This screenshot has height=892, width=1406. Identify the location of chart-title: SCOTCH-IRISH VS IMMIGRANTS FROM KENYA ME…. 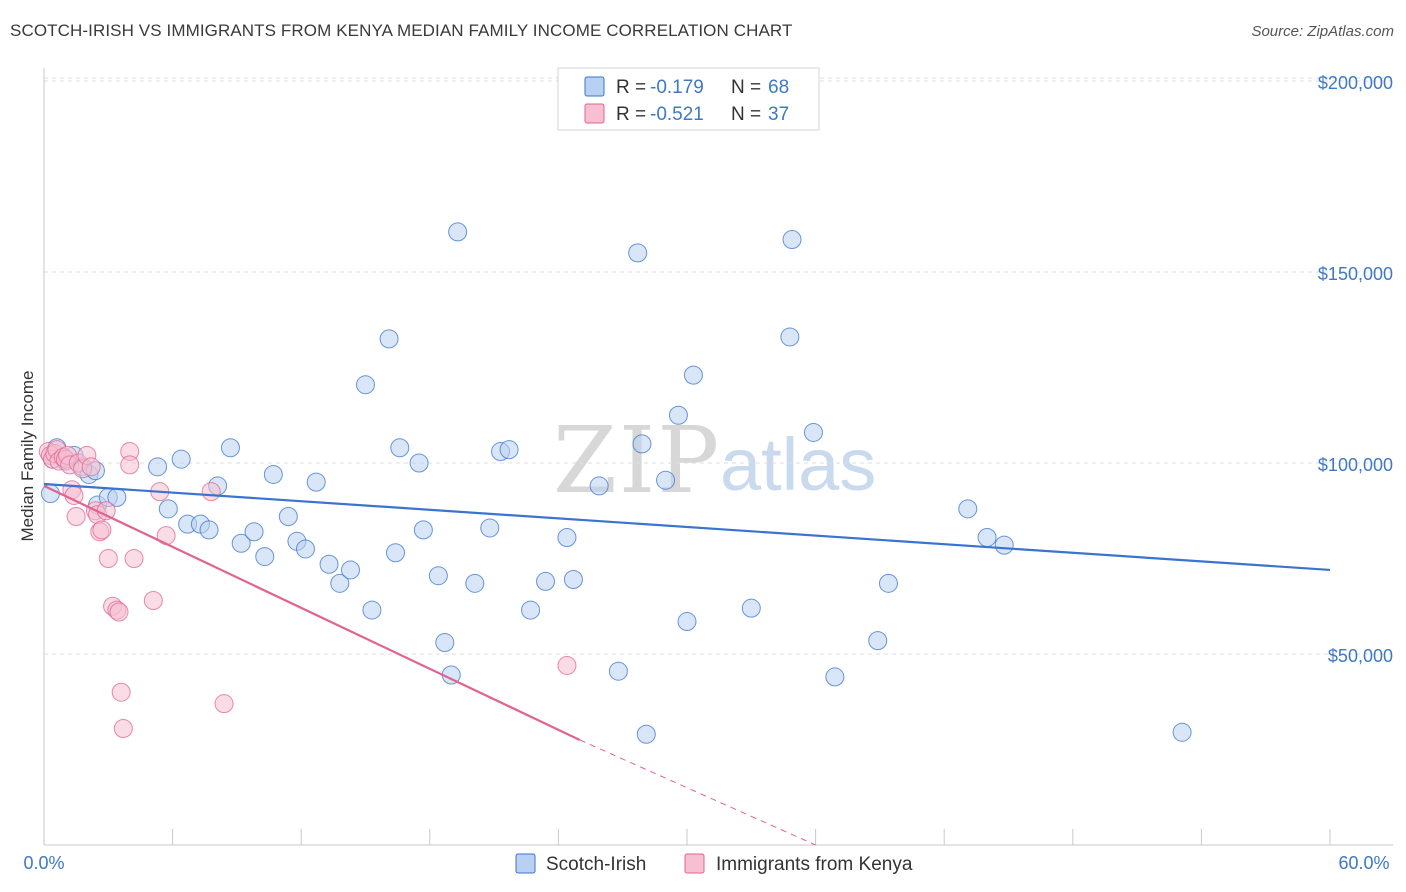
(401, 30).